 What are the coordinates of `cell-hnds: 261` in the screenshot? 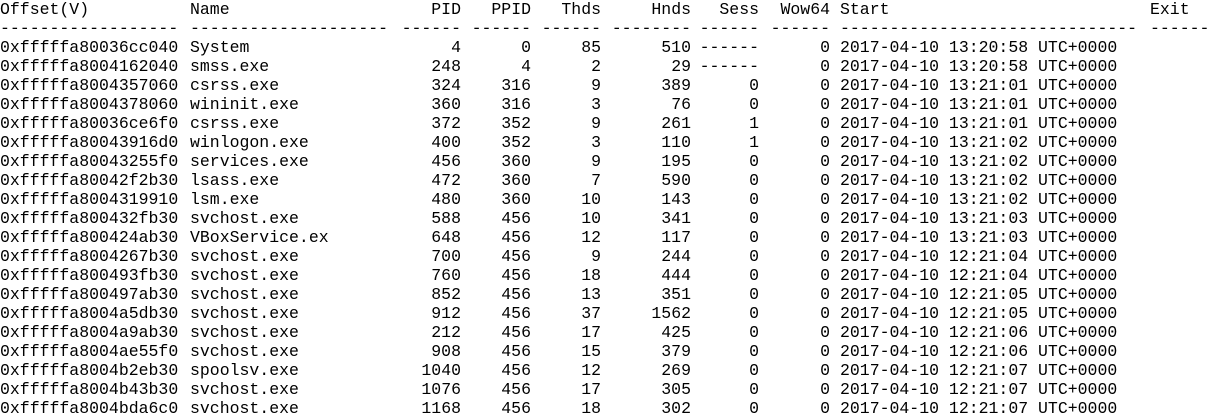 It's located at (676, 123).